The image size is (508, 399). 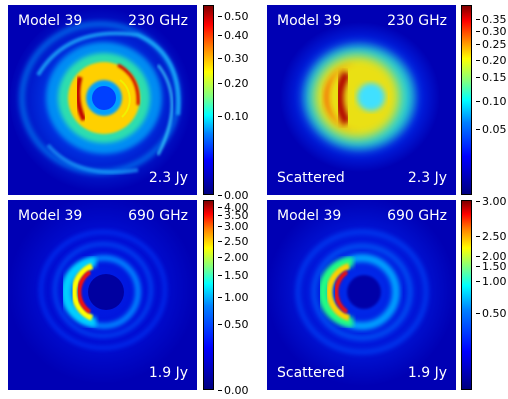 What do you see at coordinates (233, 35) in the screenshot?
I see `colorbar-tick: 0.40` at bounding box center [233, 35].